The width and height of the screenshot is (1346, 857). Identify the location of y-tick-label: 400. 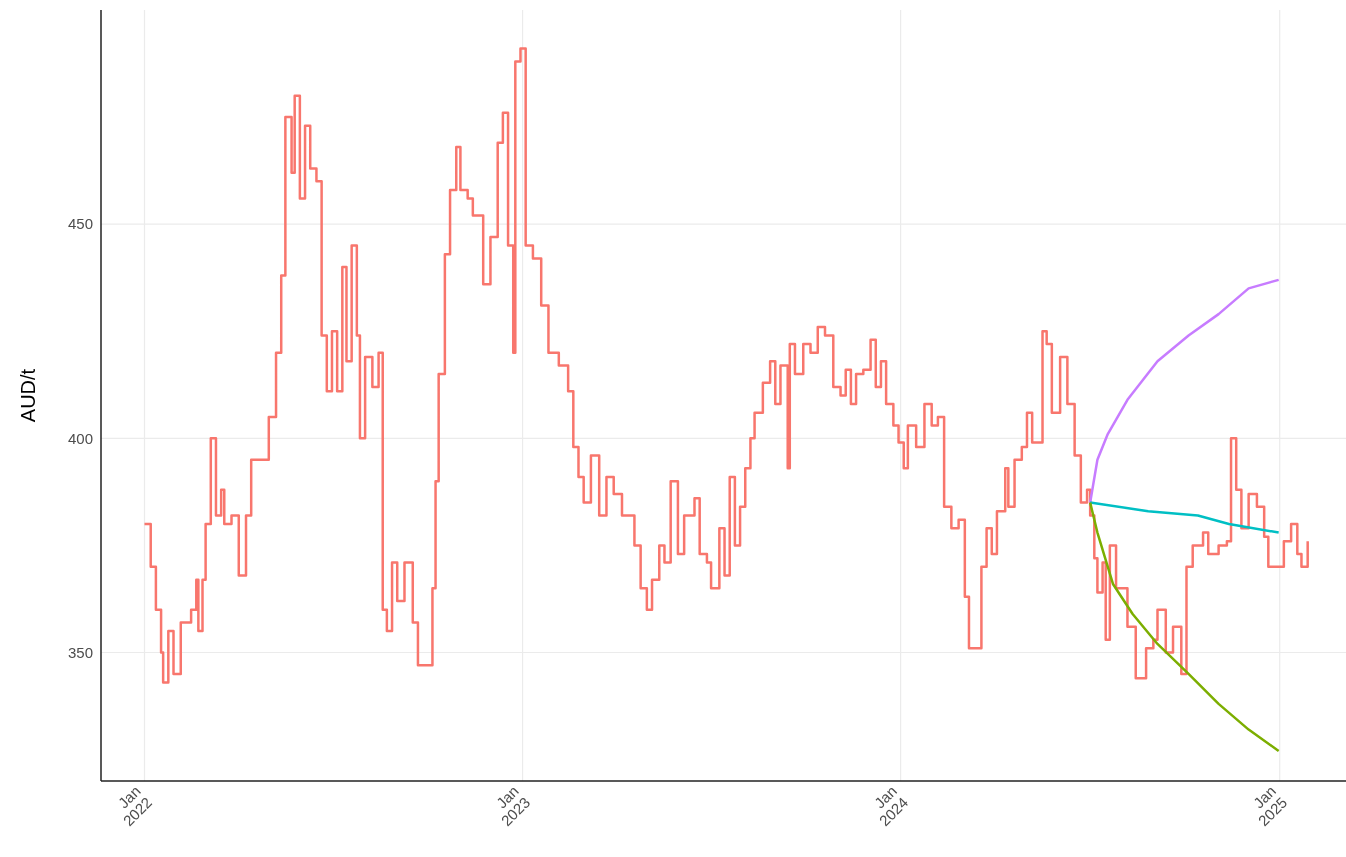
(80, 438).